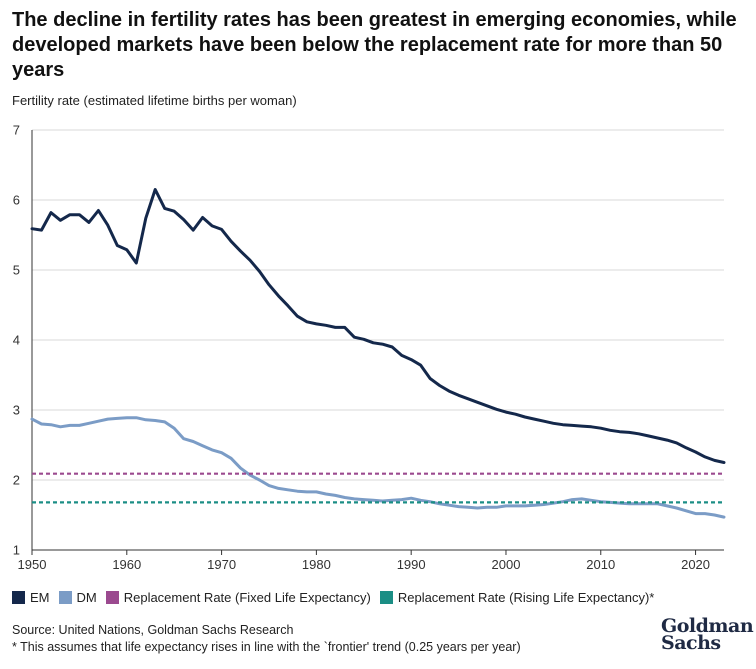 The height and width of the screenshot is (669, 756). What do you see at coordinates (16, 270) in the screenshot?
I see `y-tick-label-5: 5` at bounding box center [16, 270].